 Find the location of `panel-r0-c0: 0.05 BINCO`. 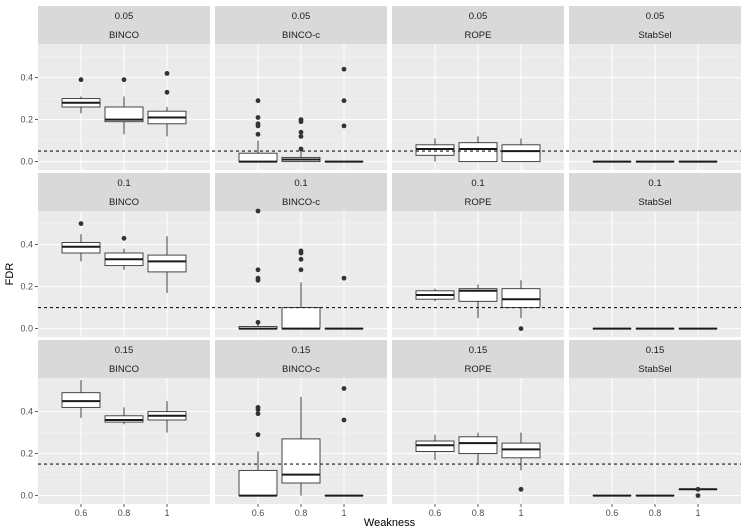

panel-r0-c0: 0.05 BINCO is located at coordinates (124, 88).